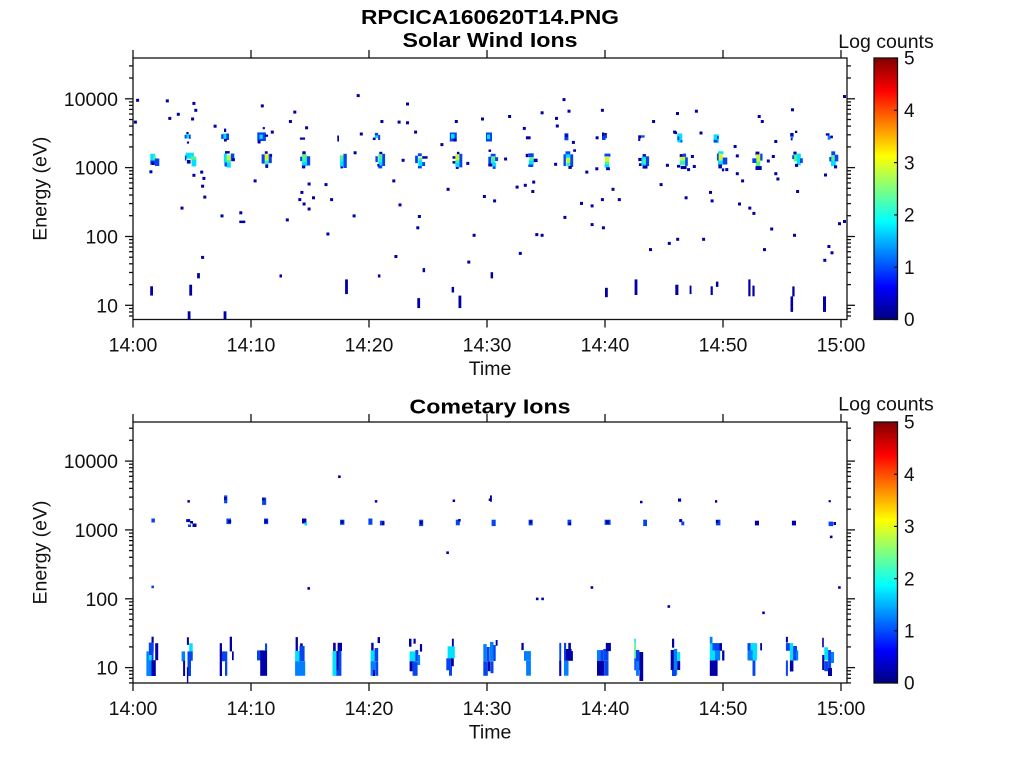  Describe the element at coordinates (490, 18) in the screenshot. I see `svg-text: RPCICA160620T14.PNG` at that location.